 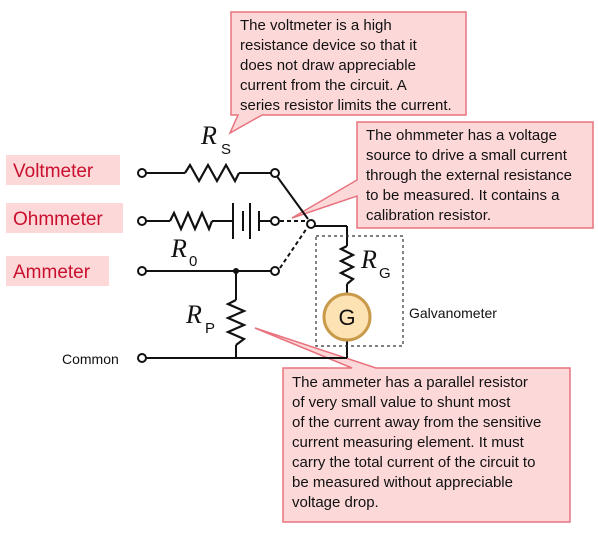 What do you see at coordinates (212, 173) in the screenshot?
I see `series-resistor-rs` at bounding box center [212, 173].